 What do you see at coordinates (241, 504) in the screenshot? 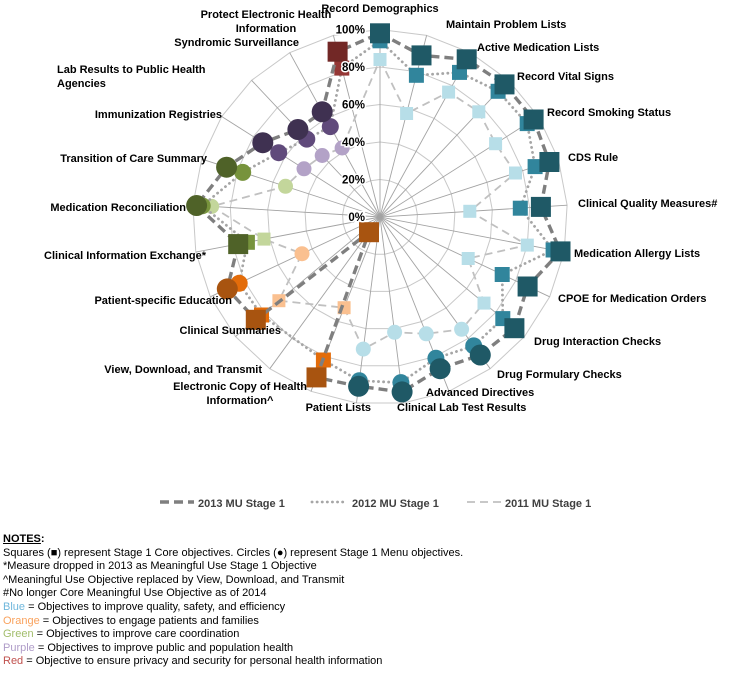
I see `legend-label: 2013 MU Stage 1` at bounding box center [241, 504].